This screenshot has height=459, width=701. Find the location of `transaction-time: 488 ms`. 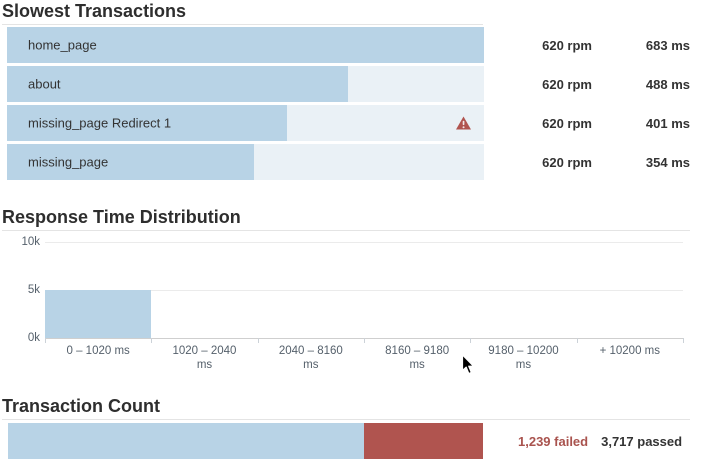

transaction-time: 488 ms is located at coordinates (667, 84).